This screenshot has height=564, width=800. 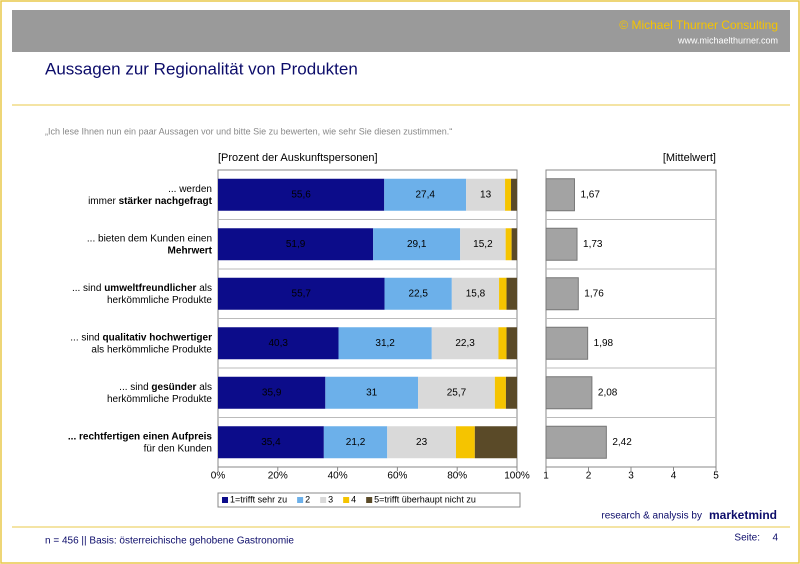 I want to click on data-label: 21,2, so click(x=356, y=442).